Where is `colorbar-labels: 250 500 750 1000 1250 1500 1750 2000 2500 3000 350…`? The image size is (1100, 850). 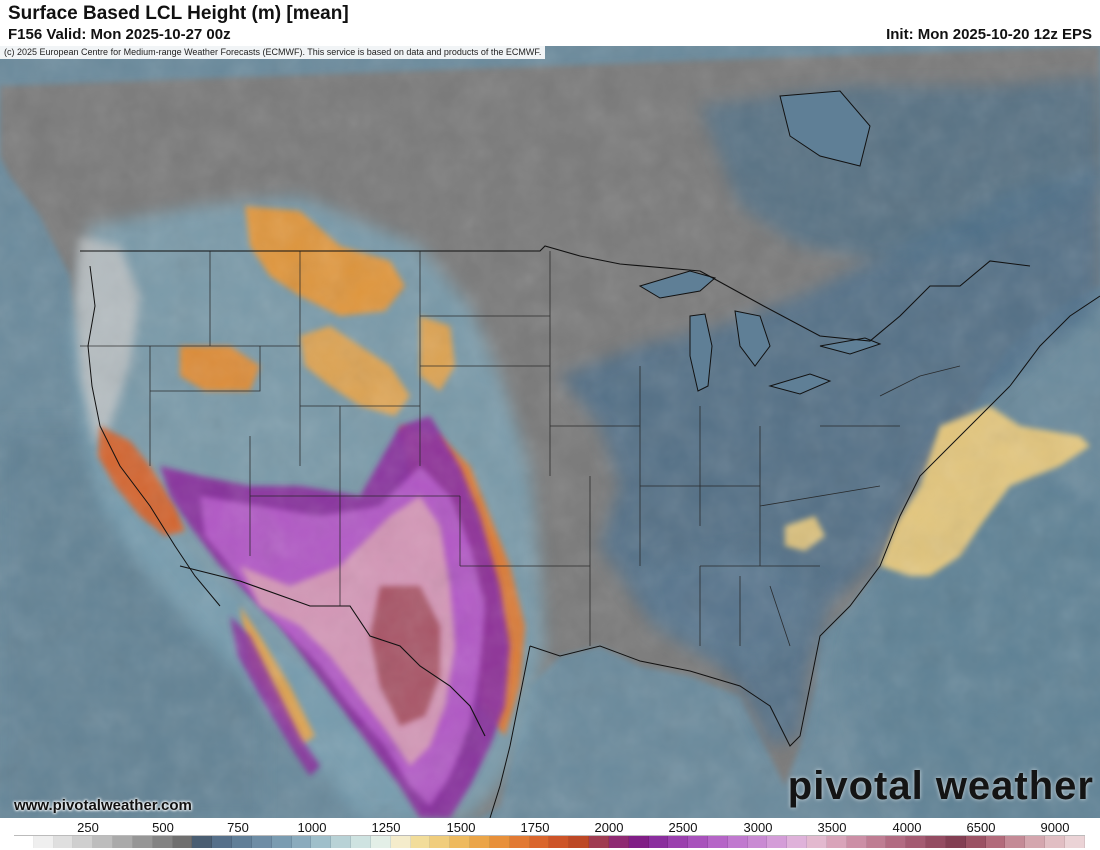
colorbar-labels: 250 500 750 1000 1250 1500 1750 2000 2500 3000 350… is located at coordinates (550, 826).